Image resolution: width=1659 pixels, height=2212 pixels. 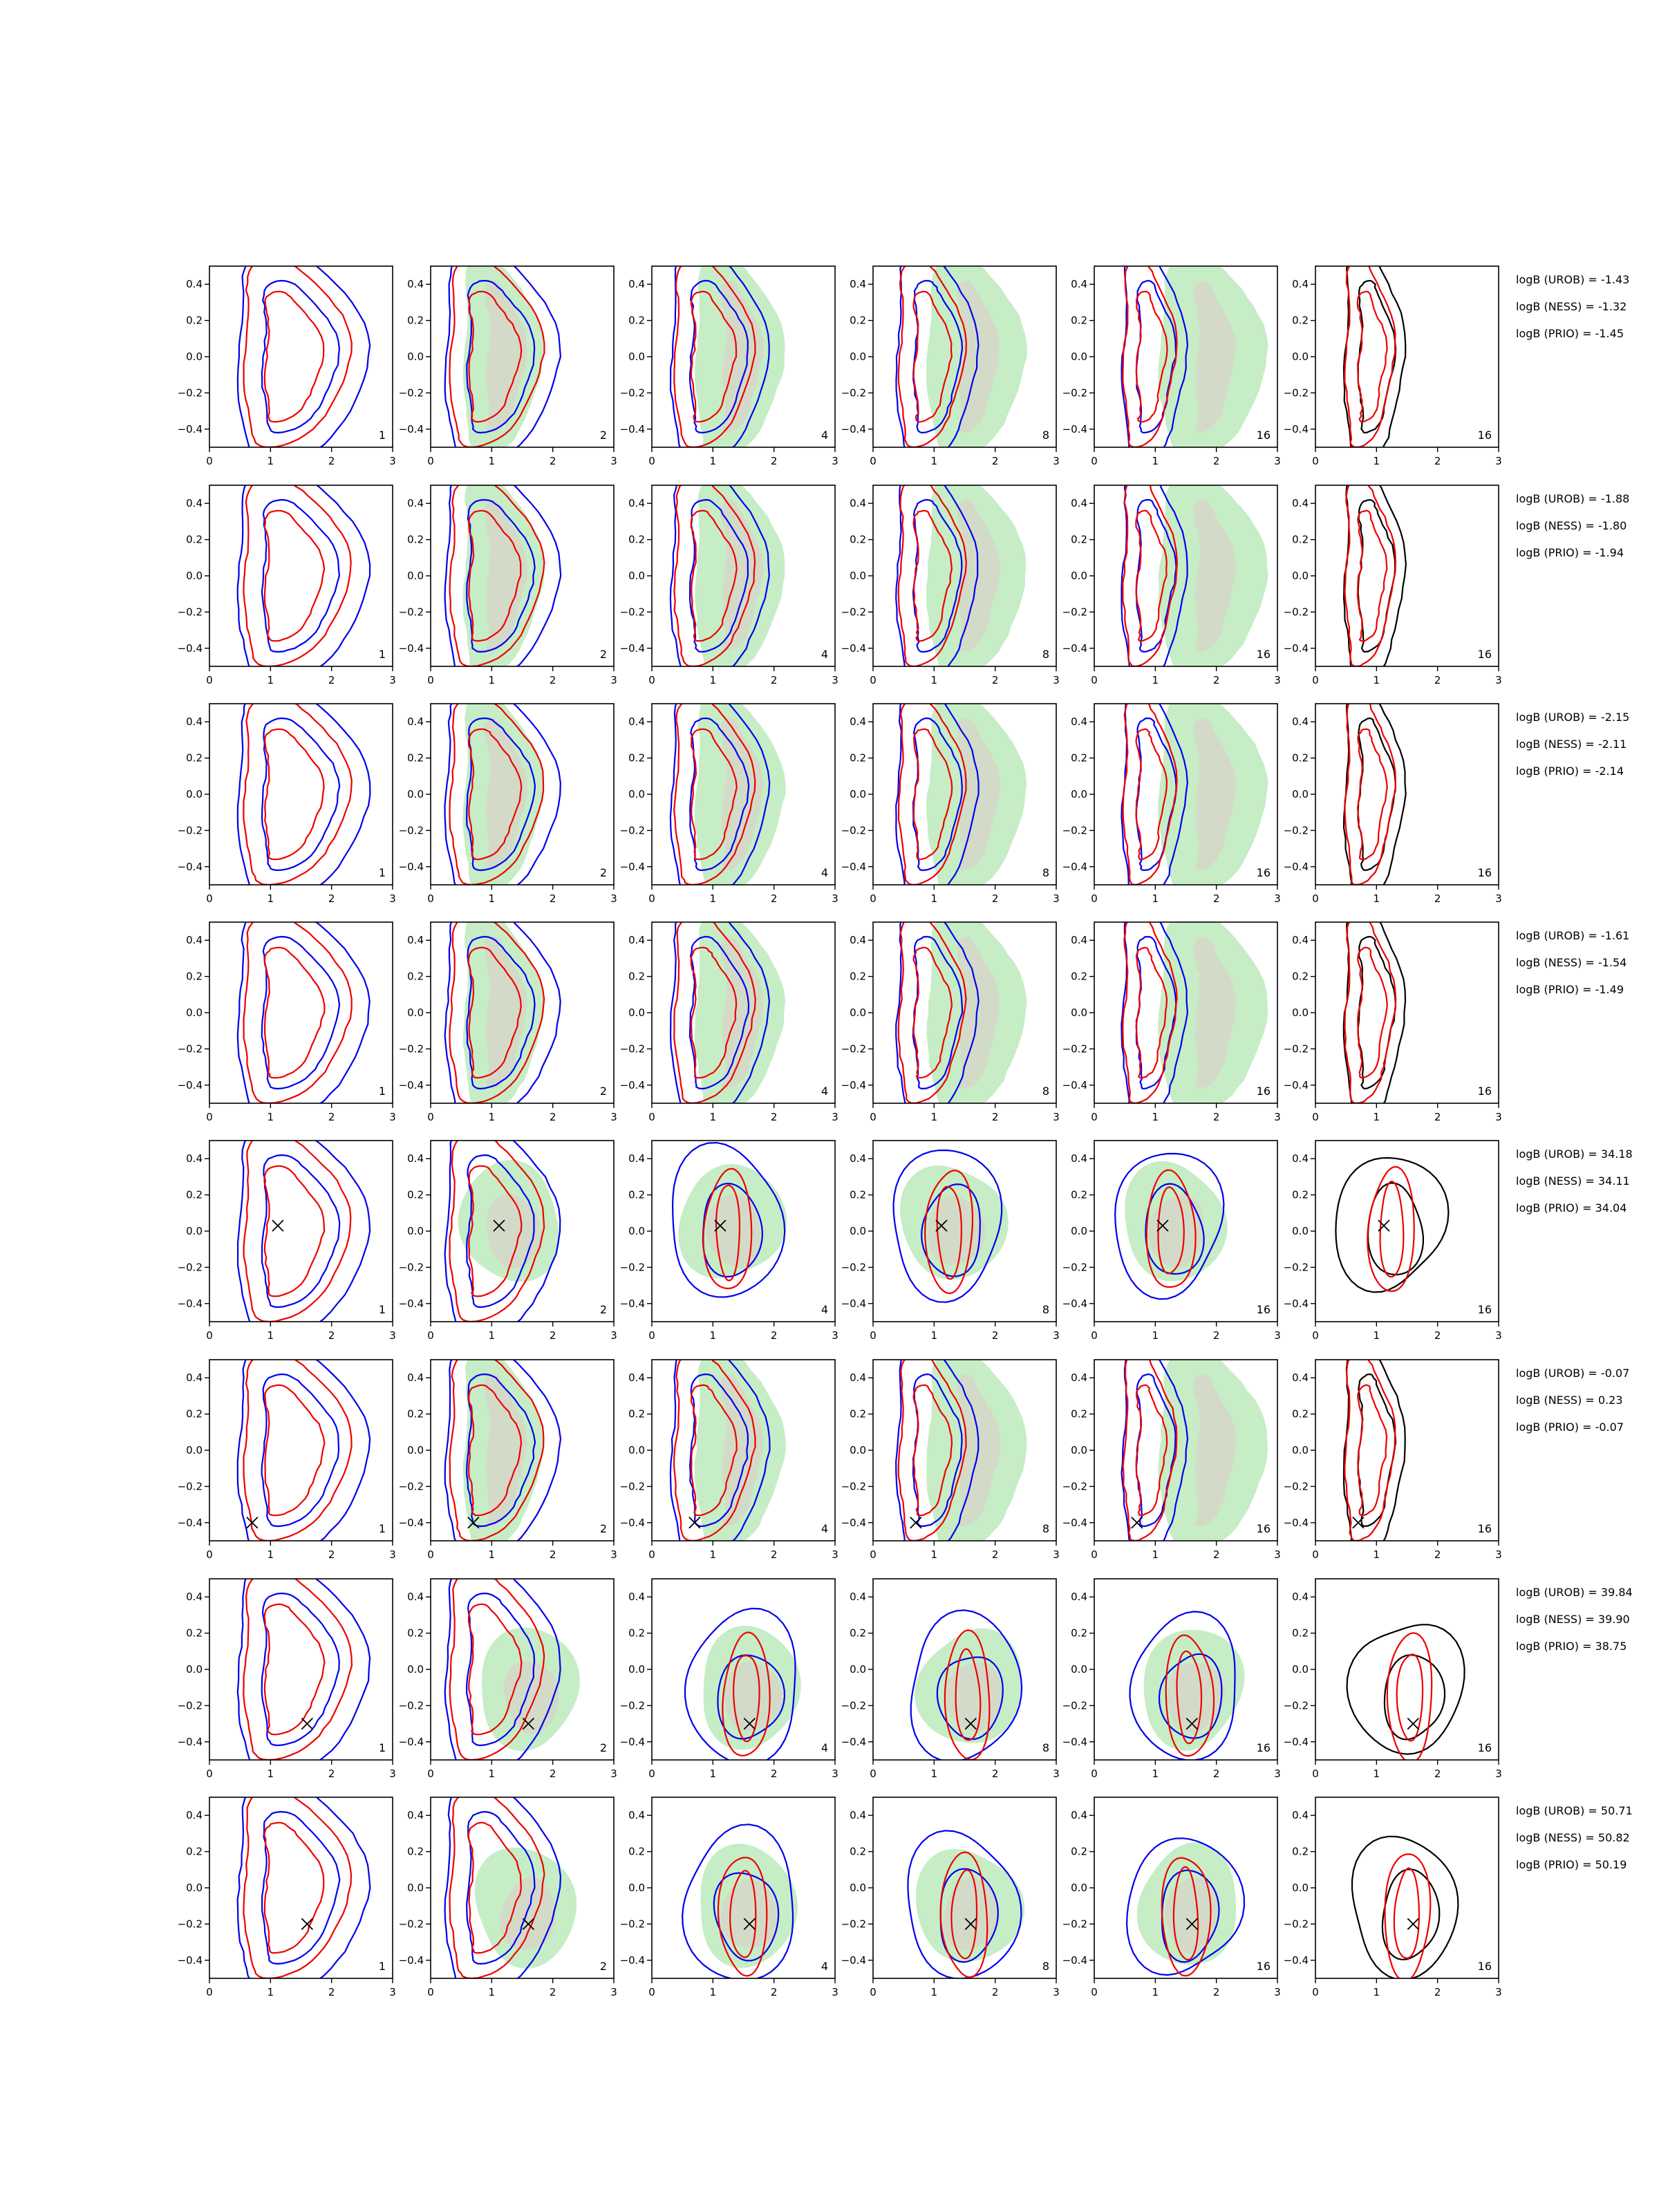 What do you see at coordinates (1572, 1208) in the screenshot?
I see `logb-annotation: logB (PRIO) = 34.04` at bounding box center [1572, 1208].